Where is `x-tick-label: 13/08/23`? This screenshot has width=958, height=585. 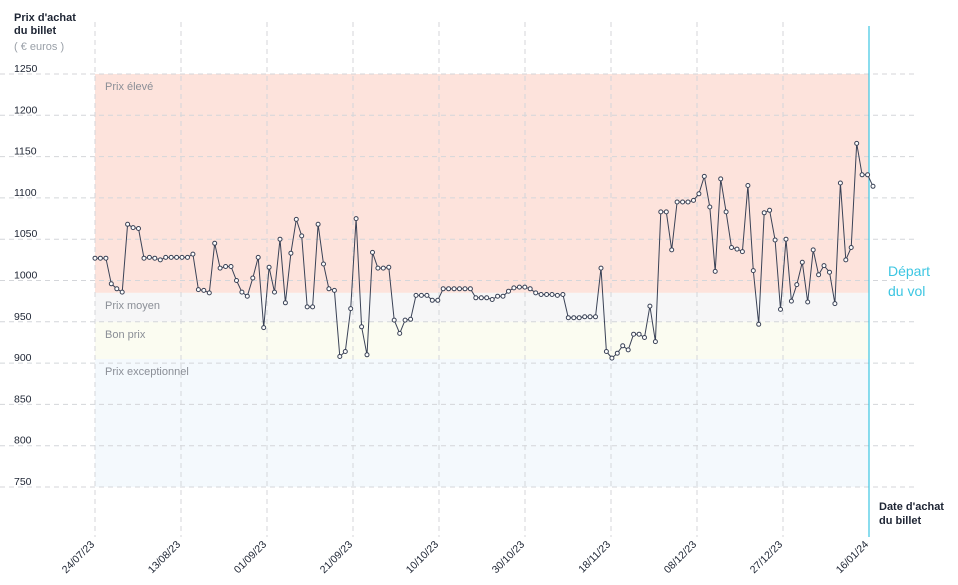
x-tick-label: 13/08/23 is located at coordinates (164, 557).